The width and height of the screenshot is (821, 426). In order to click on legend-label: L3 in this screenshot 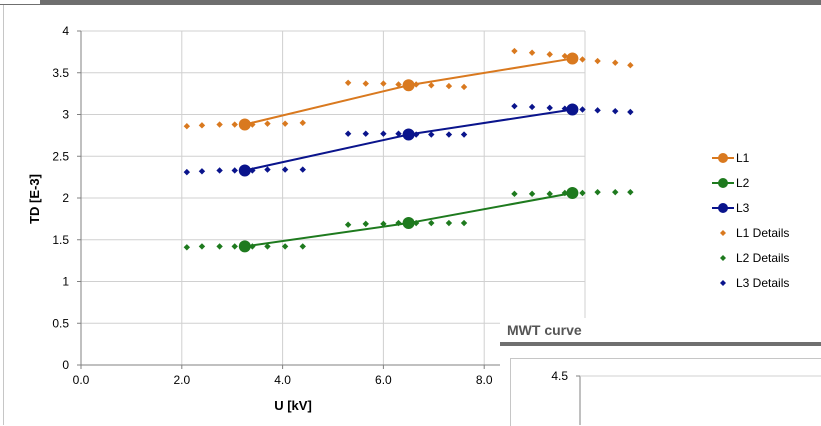, I will do `click(742, 208)`.